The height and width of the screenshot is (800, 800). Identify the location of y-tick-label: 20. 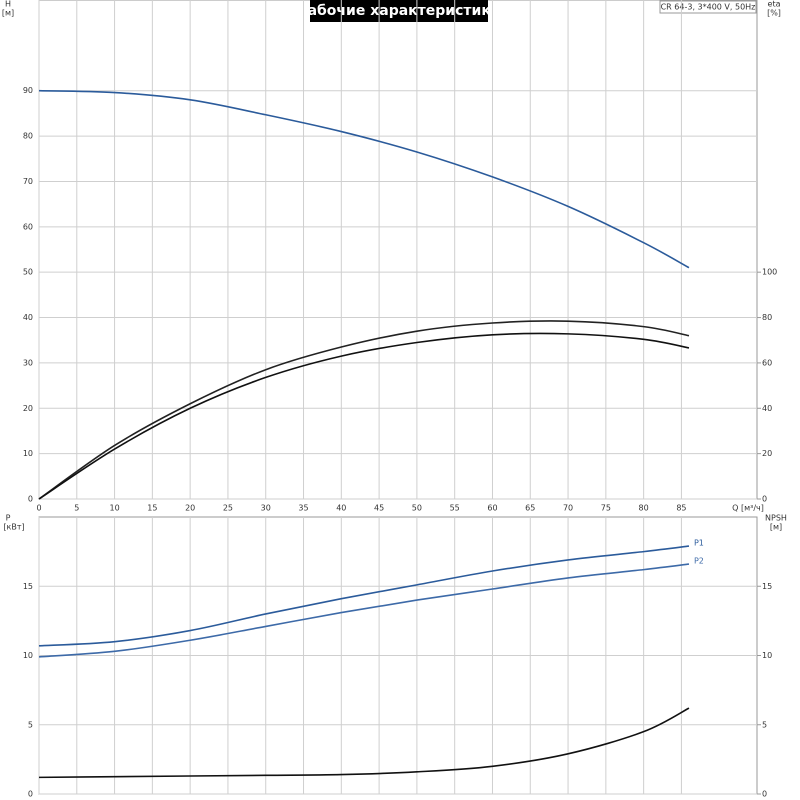
(28, 408).